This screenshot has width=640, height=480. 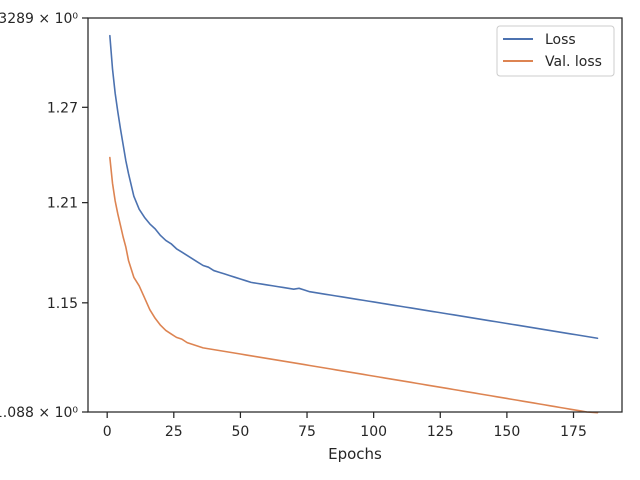 I want to click on x-axis-label: Epochs, so click(x=355, y=454).